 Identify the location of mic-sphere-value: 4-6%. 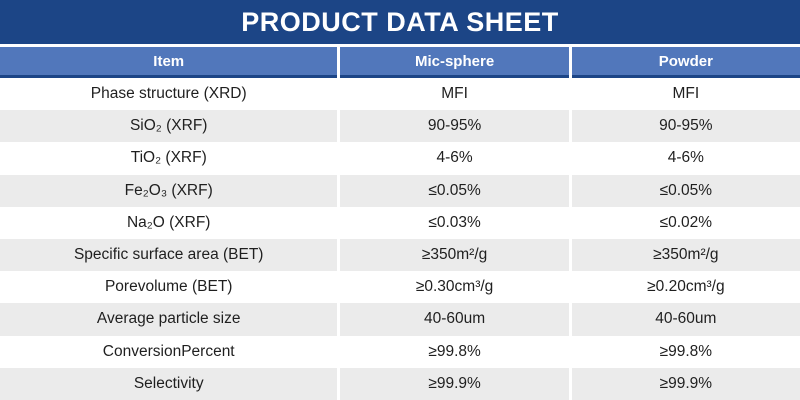
(454, 158).